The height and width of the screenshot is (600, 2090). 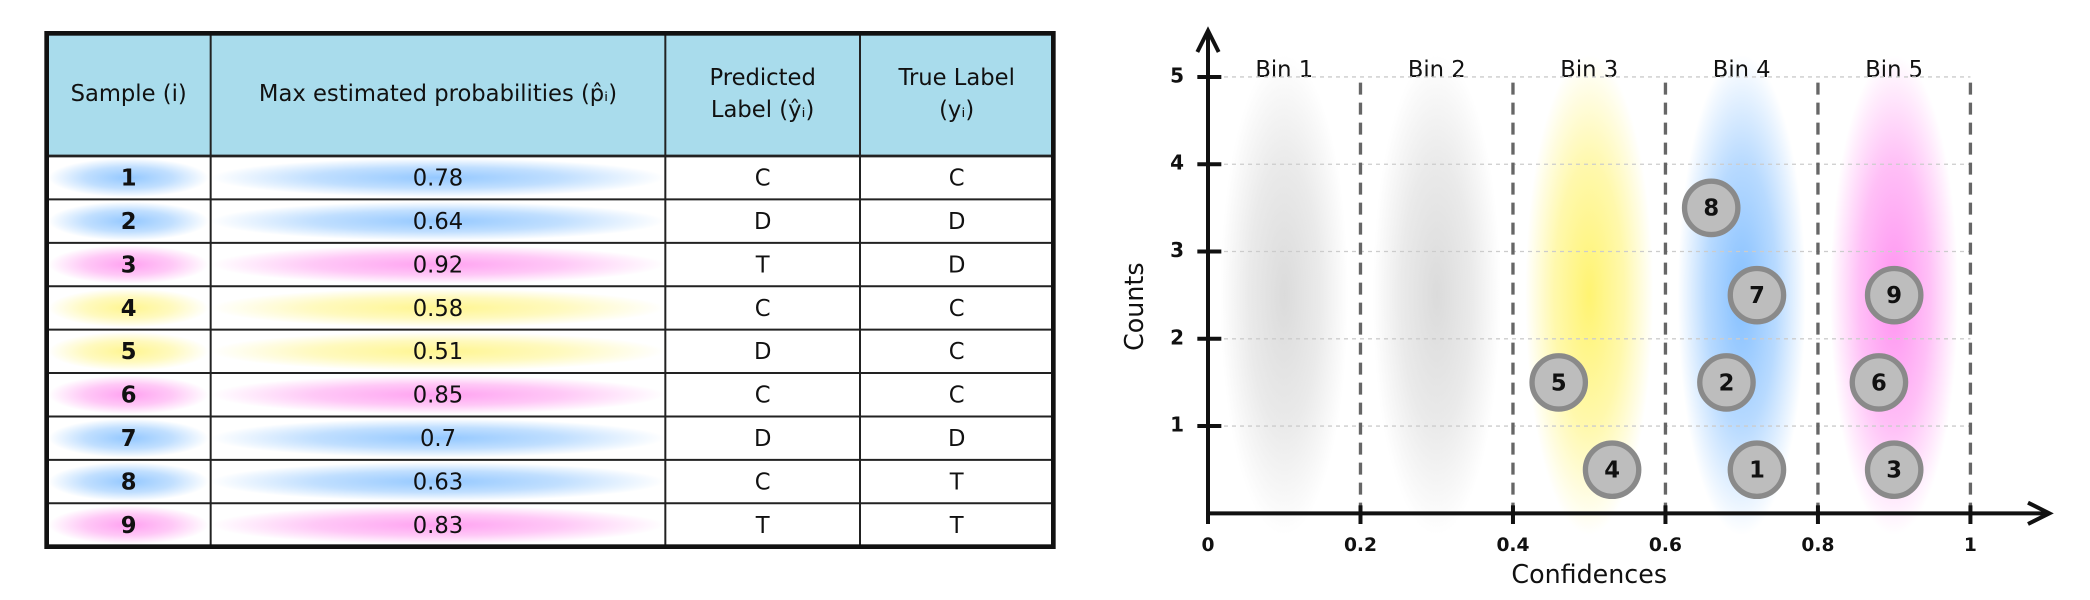 What do you see at coordinates (762, 78) in the screenshot?
I see `table-header: Predicted` at bounding box center [762, 78].